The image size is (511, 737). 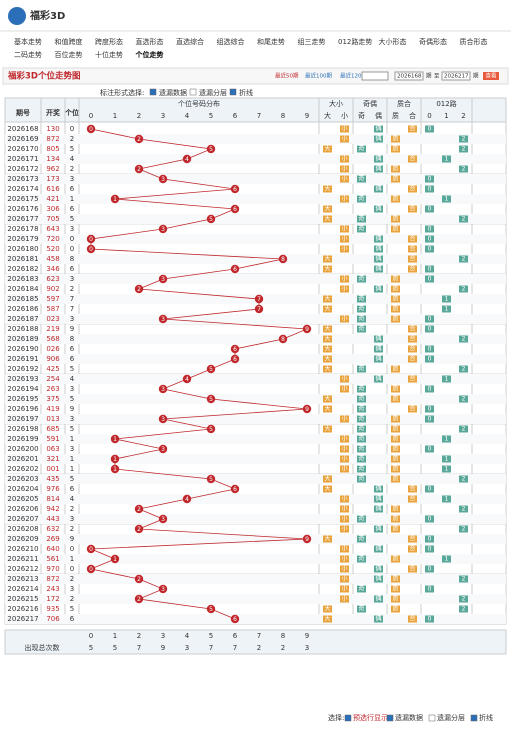 What do you see at coordinates (72, 319) in the screenshot?
I see `ones: 3` at bounding box center [72, 319].